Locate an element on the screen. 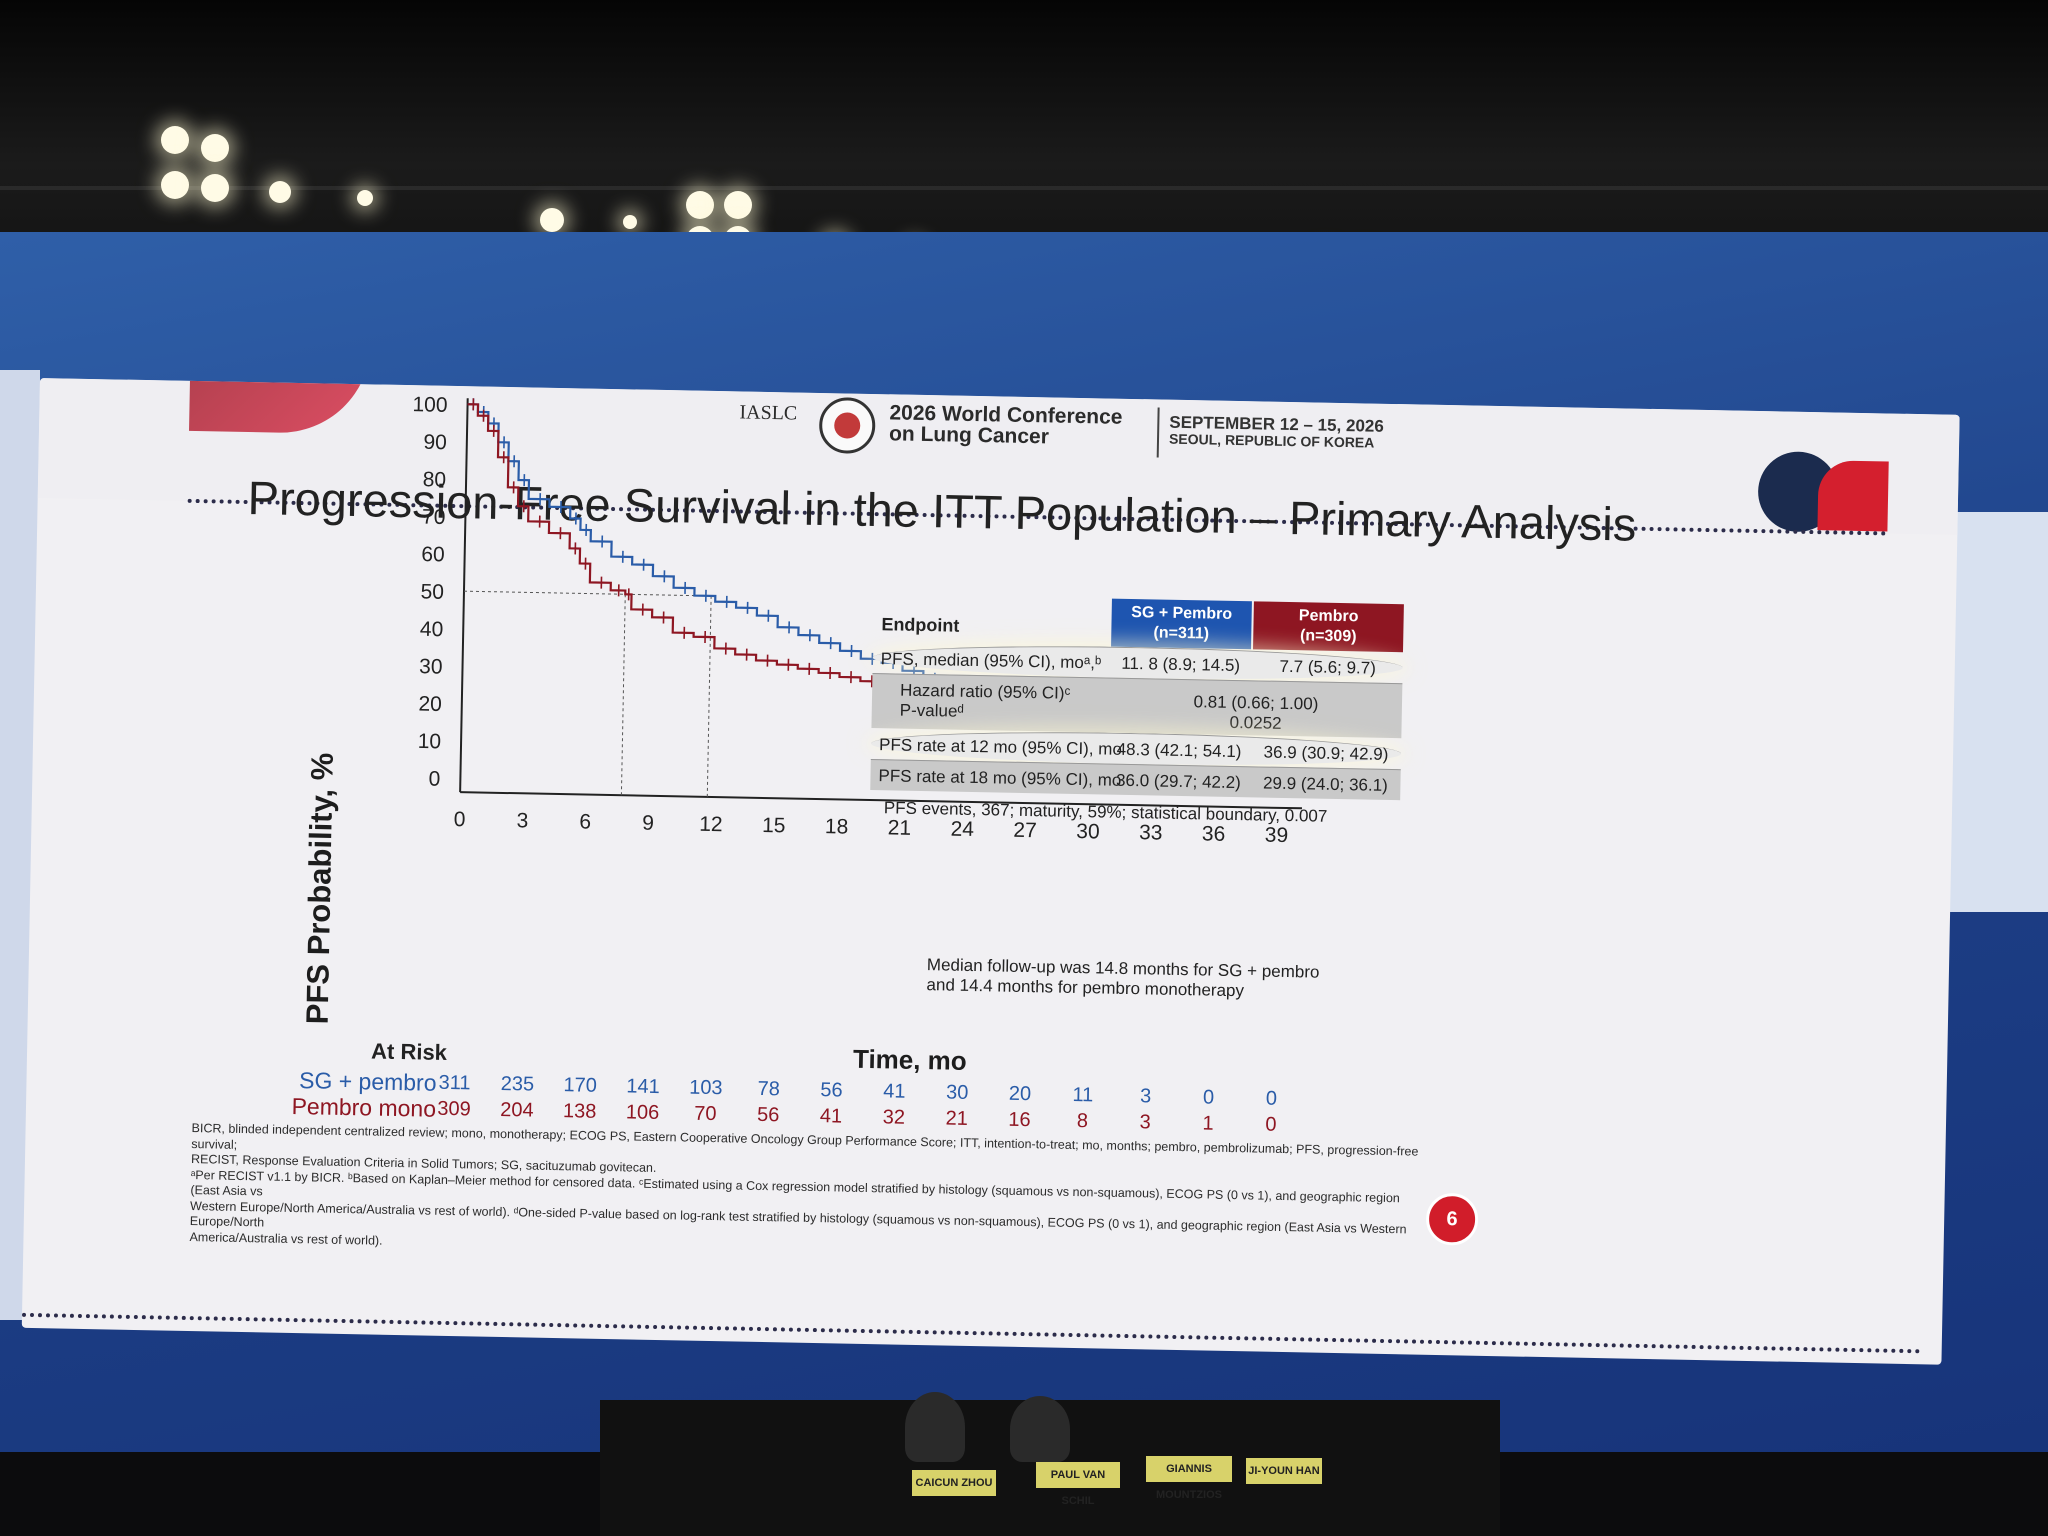 The image size is (2048, 1536). at-risk-value-pembro: 309 is located at coordinates (454, 1109).